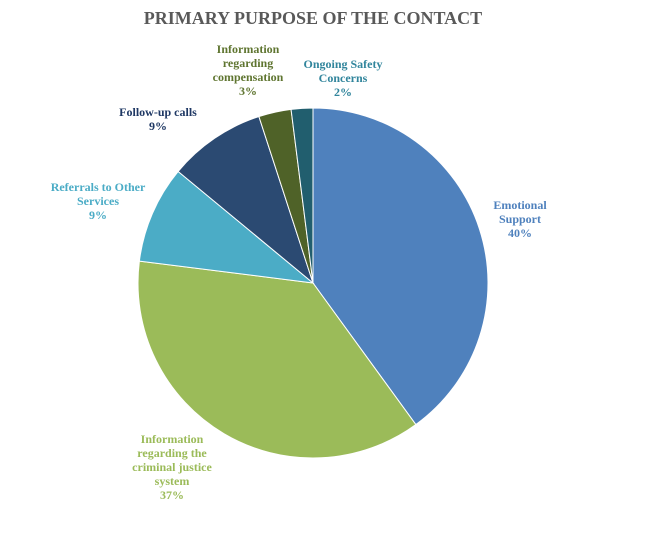 This screenshot has width=650, height=539. Describe the element at coordinates (520, 233) in the screenshot. I see `value-label: 40%` at that location.